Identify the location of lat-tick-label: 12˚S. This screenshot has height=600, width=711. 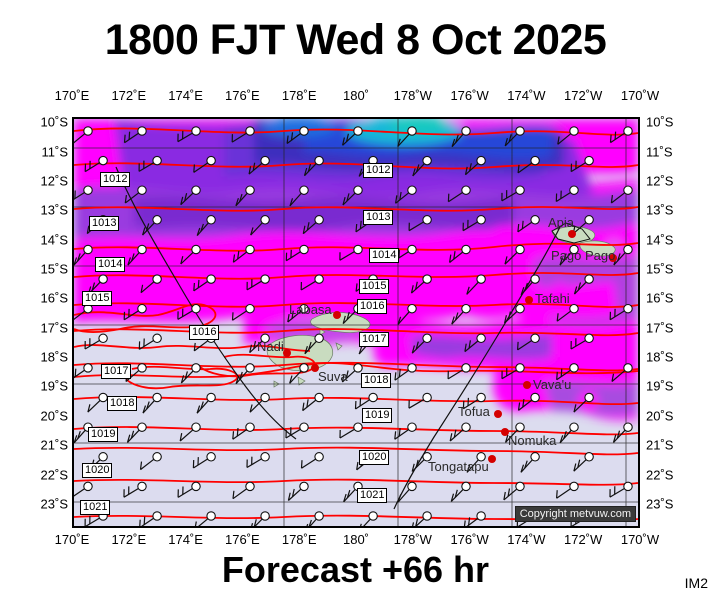
(660, 181).